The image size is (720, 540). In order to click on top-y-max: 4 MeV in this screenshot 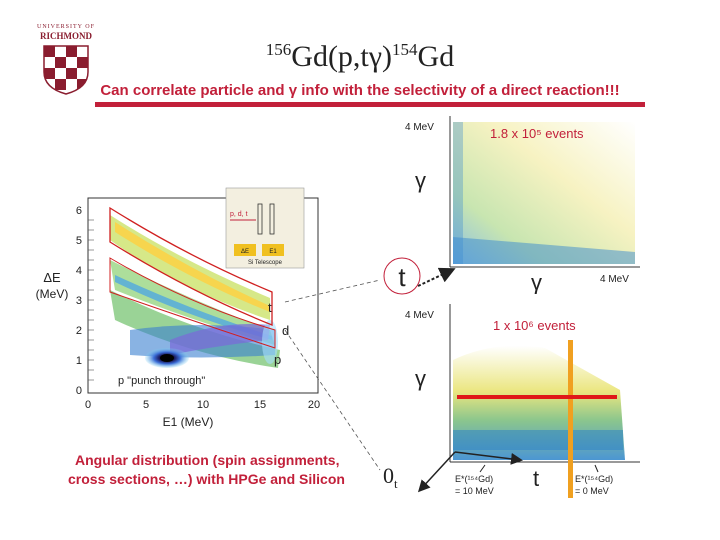, I will do `click(419, 127)`.